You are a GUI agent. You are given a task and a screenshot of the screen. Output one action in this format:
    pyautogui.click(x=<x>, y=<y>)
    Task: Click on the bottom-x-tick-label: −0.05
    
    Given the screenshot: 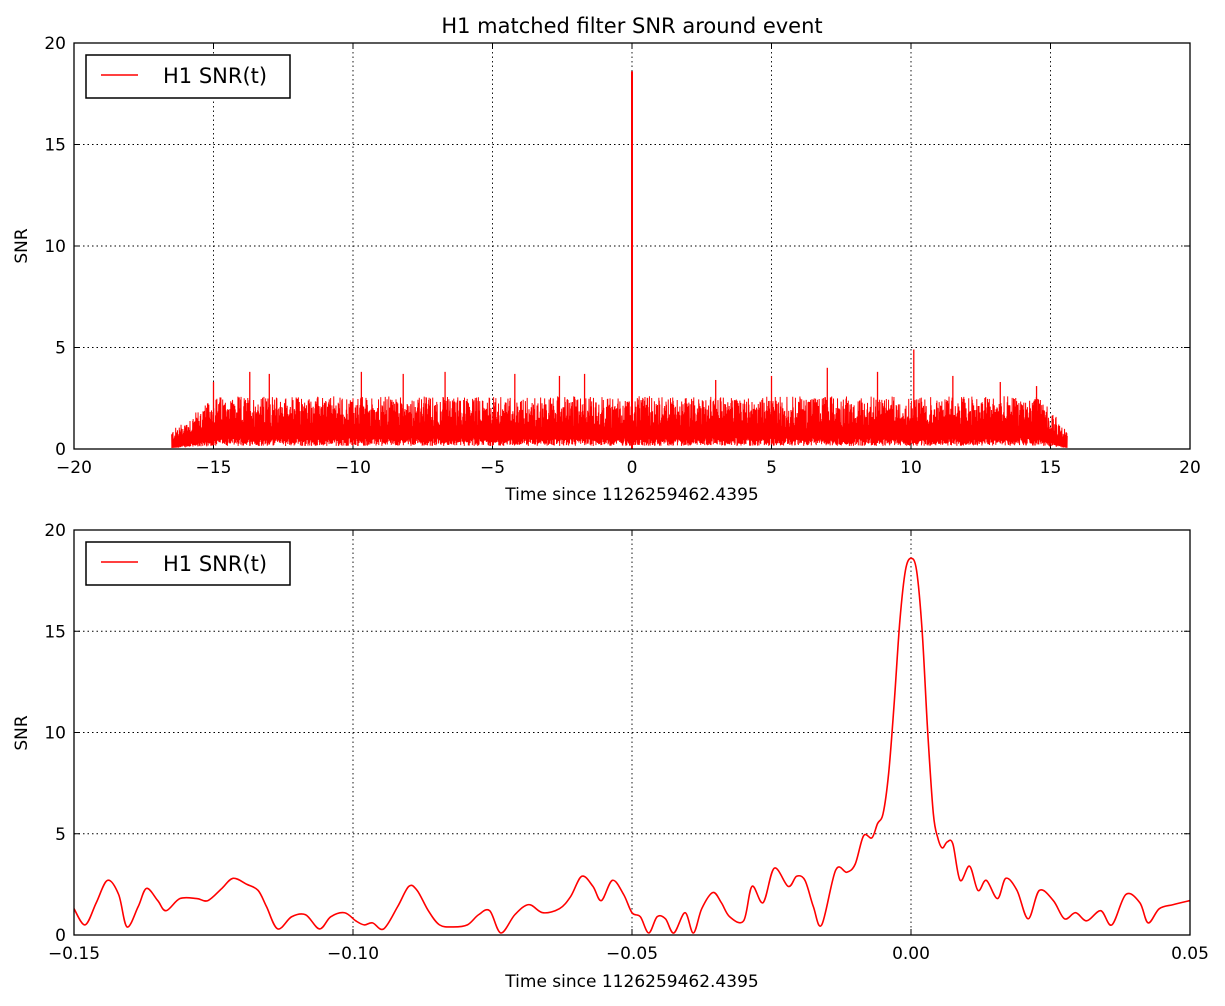 What is the action you would take?
    pyautogui.click(x=632, y=954)
    